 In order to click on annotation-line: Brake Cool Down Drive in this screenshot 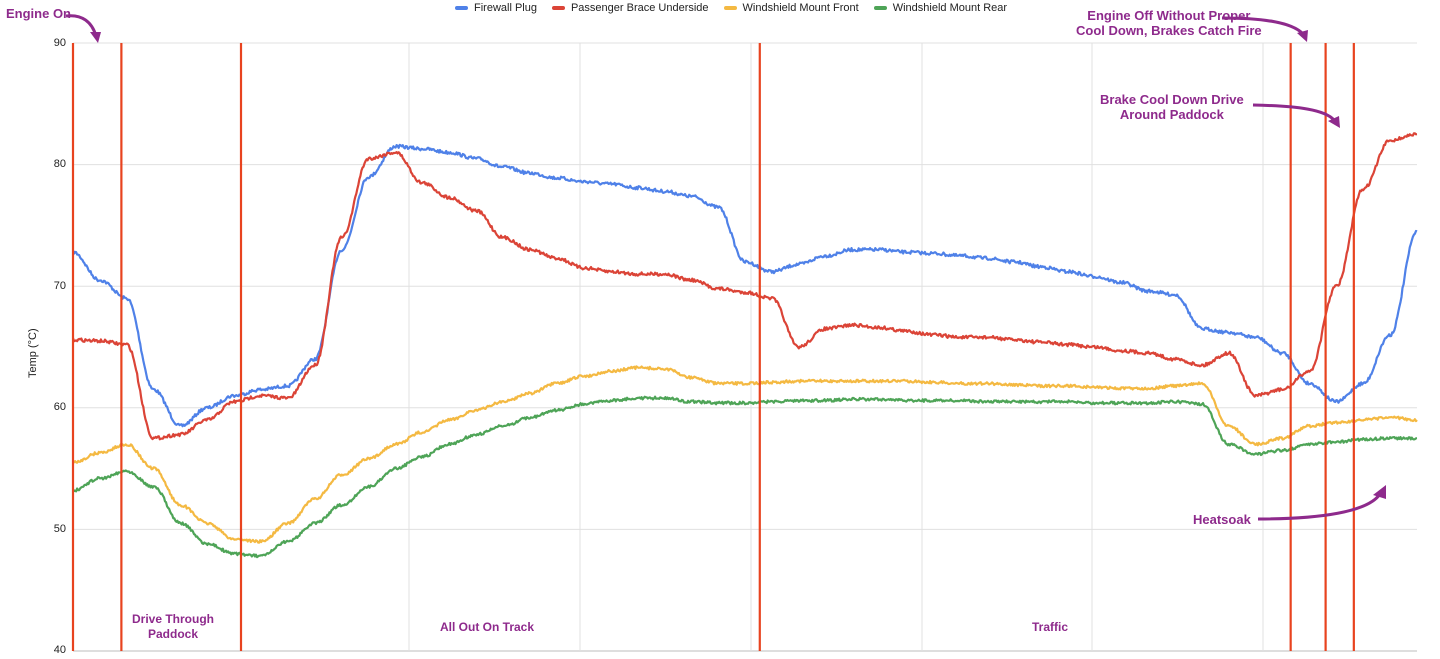, I will do `click(1172, 99)`.